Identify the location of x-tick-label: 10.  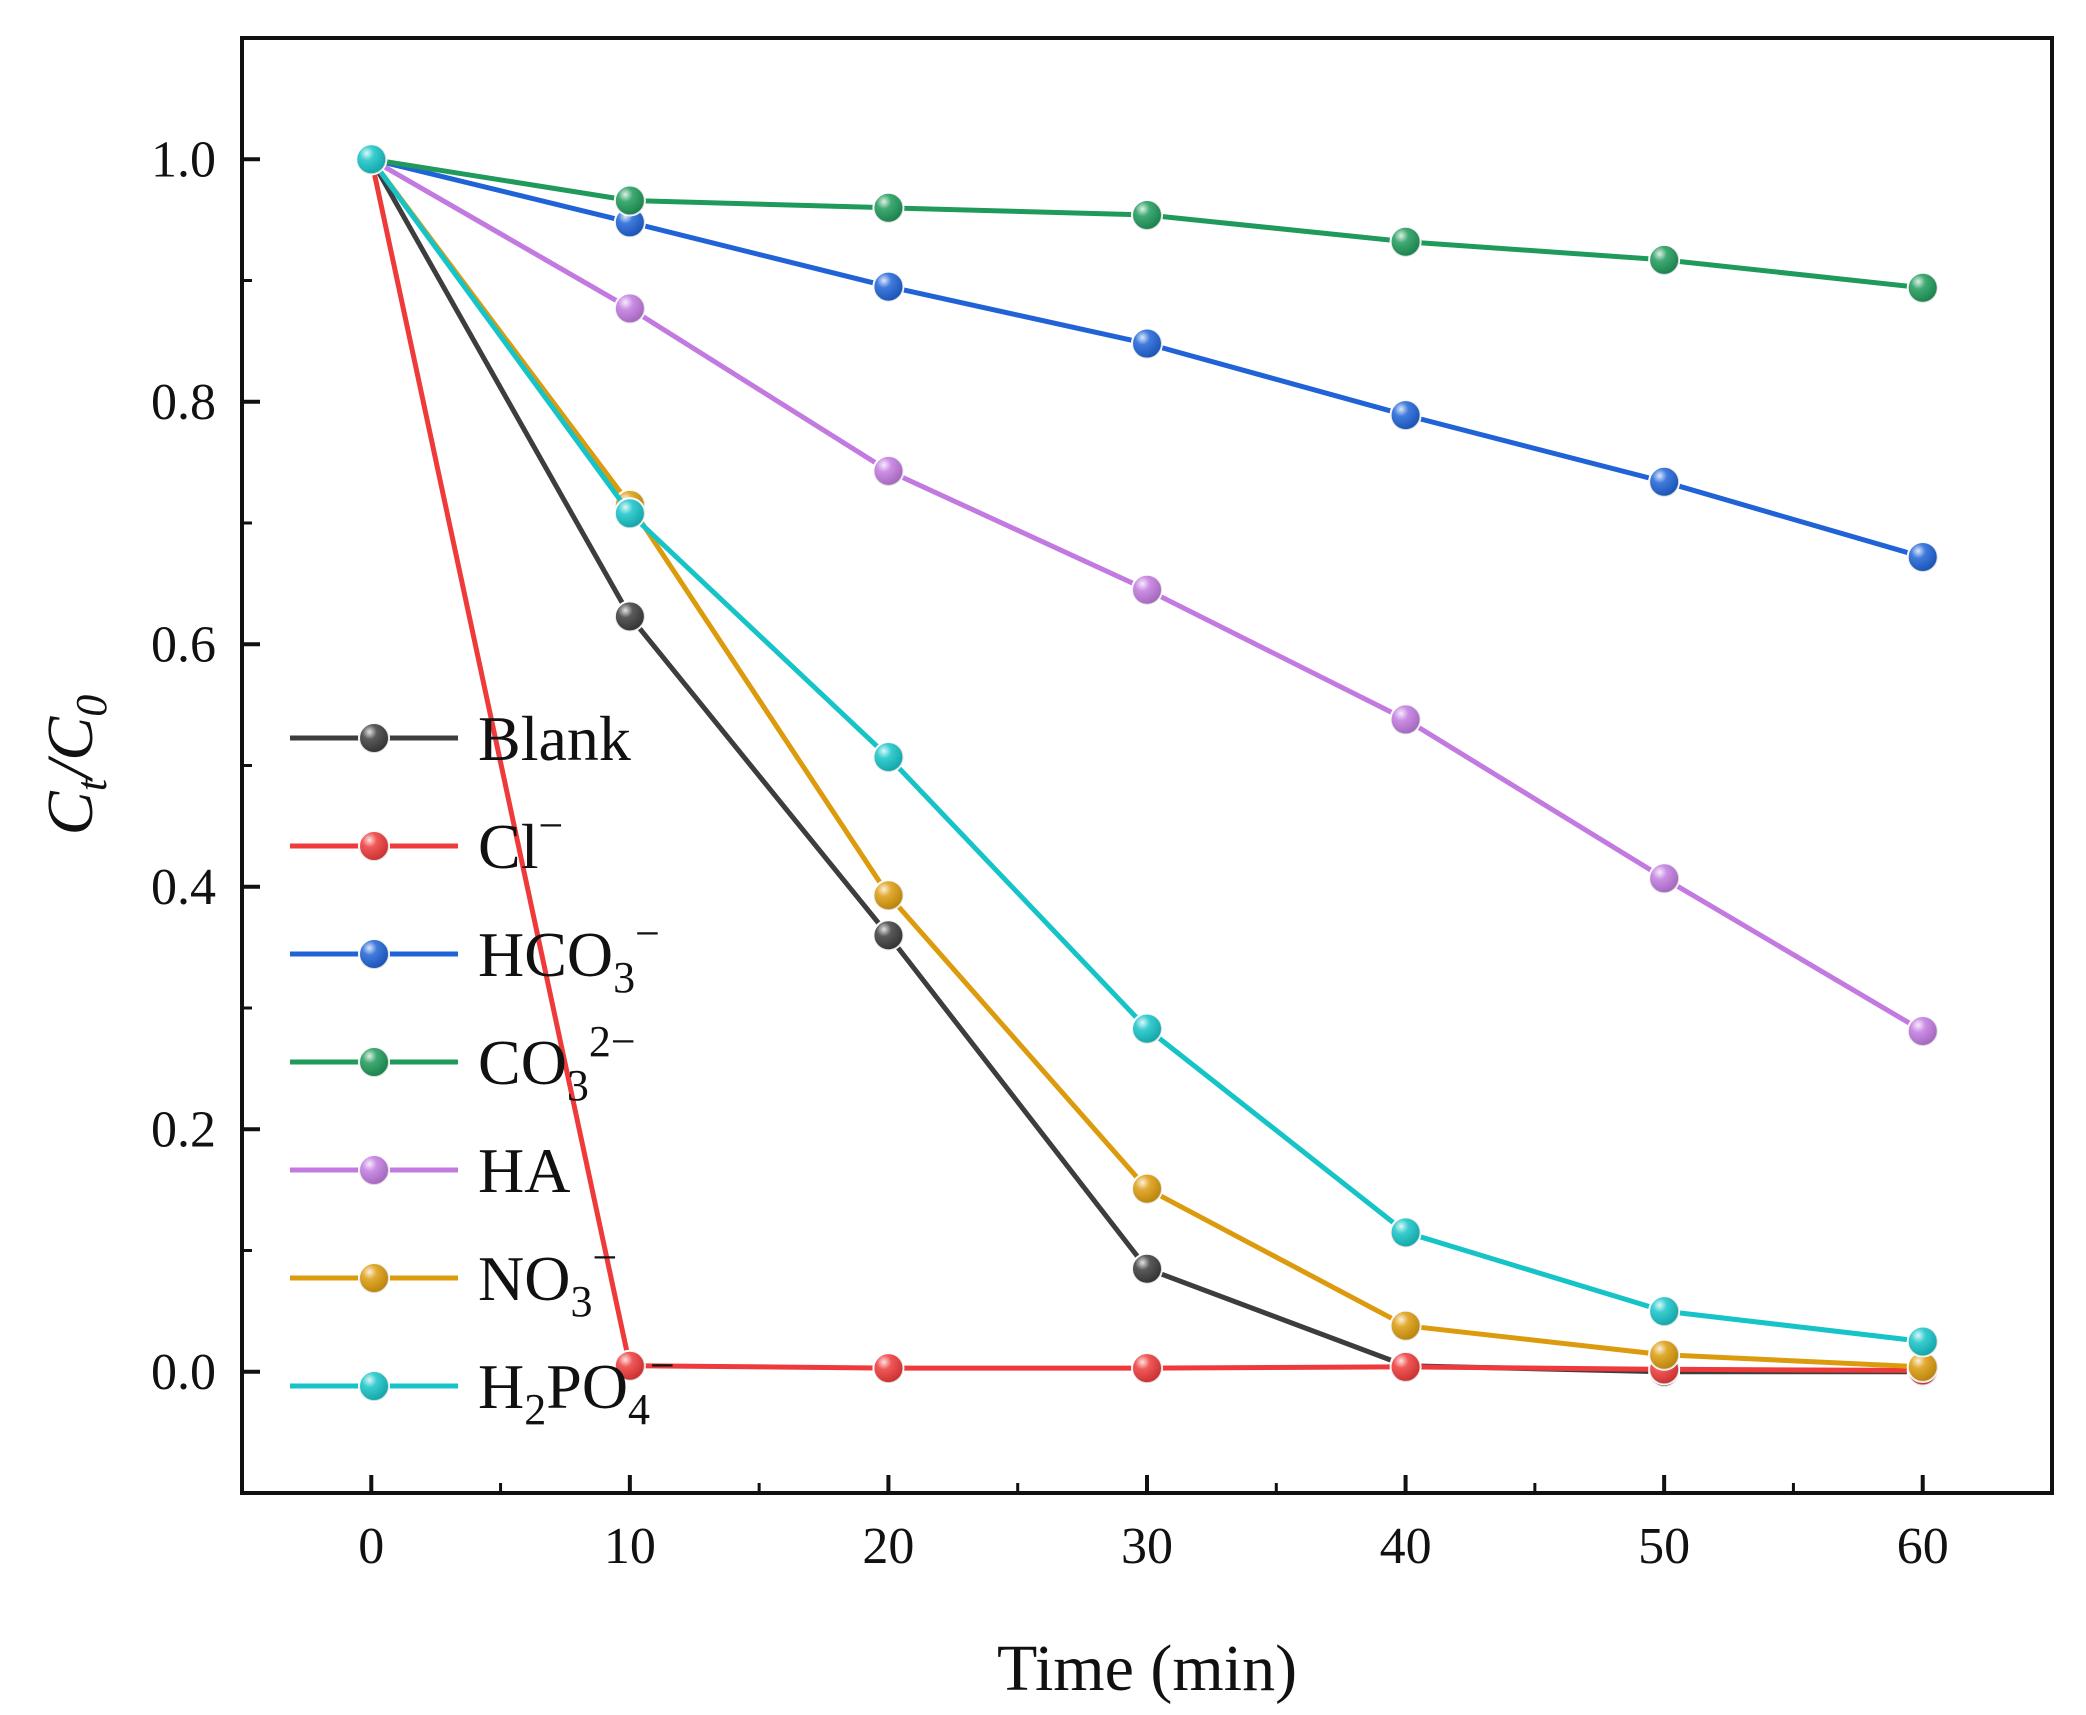
(630, 1546).